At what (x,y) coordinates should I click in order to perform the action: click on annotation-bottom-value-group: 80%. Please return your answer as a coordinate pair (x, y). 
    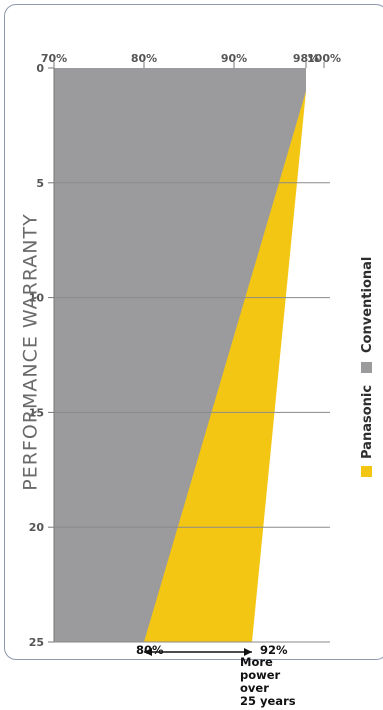
    Looking at the image, I should click on (150, 650).